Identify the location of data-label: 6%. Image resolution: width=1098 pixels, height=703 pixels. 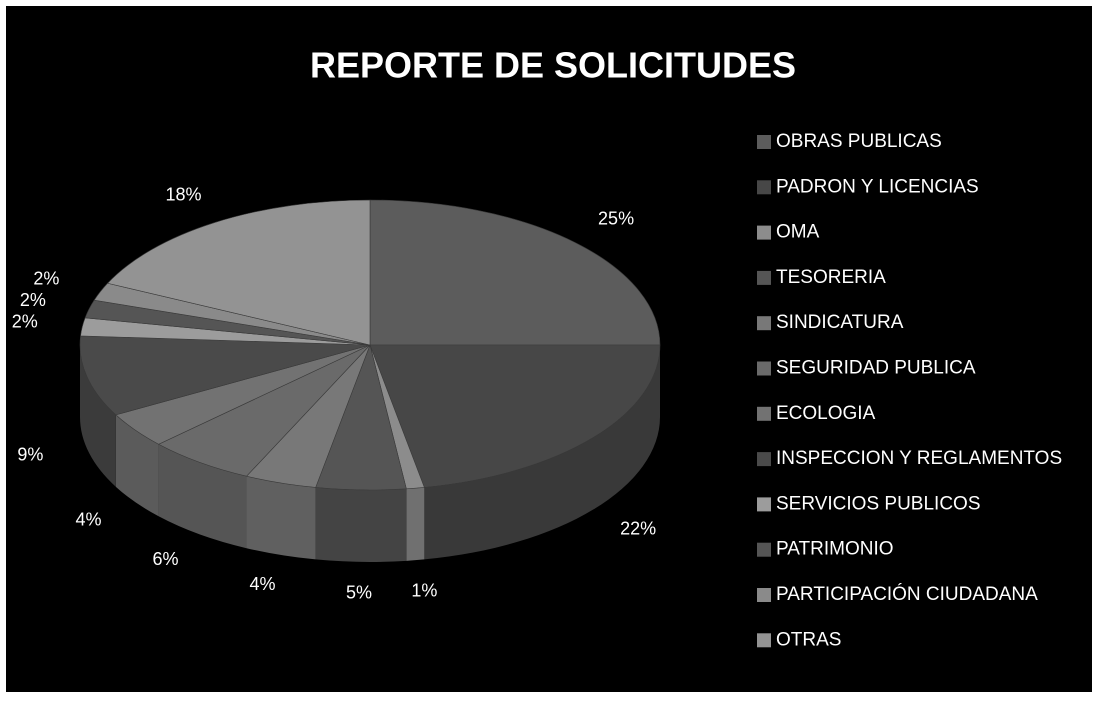
(165, 559).